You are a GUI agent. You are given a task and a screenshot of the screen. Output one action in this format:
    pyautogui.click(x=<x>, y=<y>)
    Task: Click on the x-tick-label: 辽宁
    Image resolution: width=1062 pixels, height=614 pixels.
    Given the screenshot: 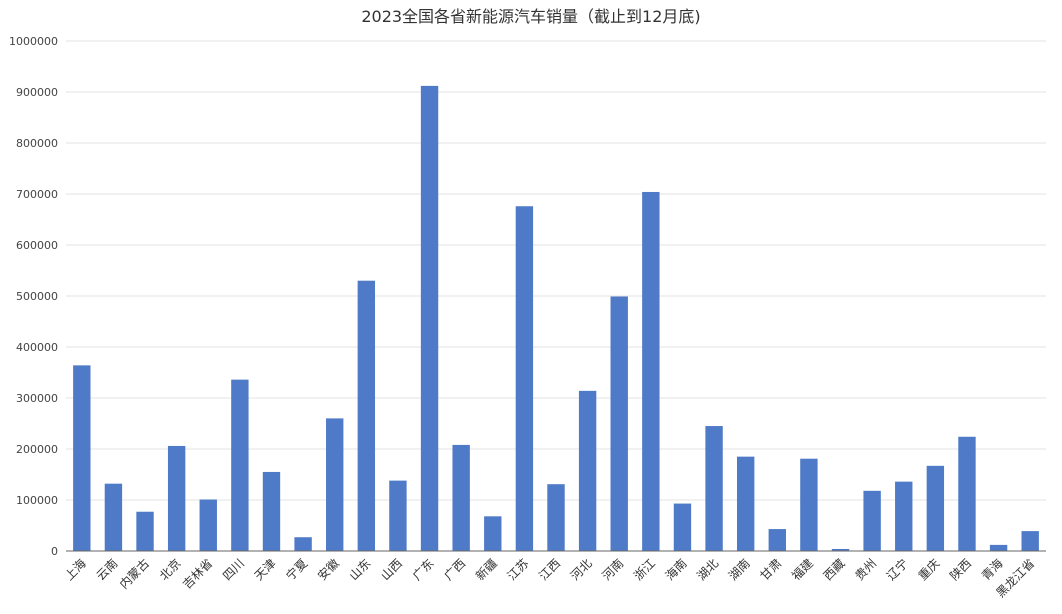 What is the action you would take?
    pyautogui.click(x=897, y=570)
    